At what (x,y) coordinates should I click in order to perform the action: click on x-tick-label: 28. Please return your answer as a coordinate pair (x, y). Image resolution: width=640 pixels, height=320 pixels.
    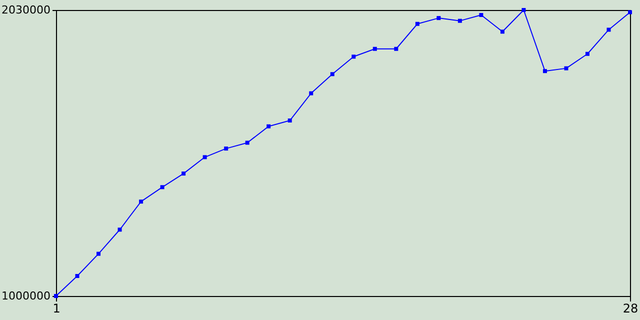
    Looking at the image, I should click on (630, 309).